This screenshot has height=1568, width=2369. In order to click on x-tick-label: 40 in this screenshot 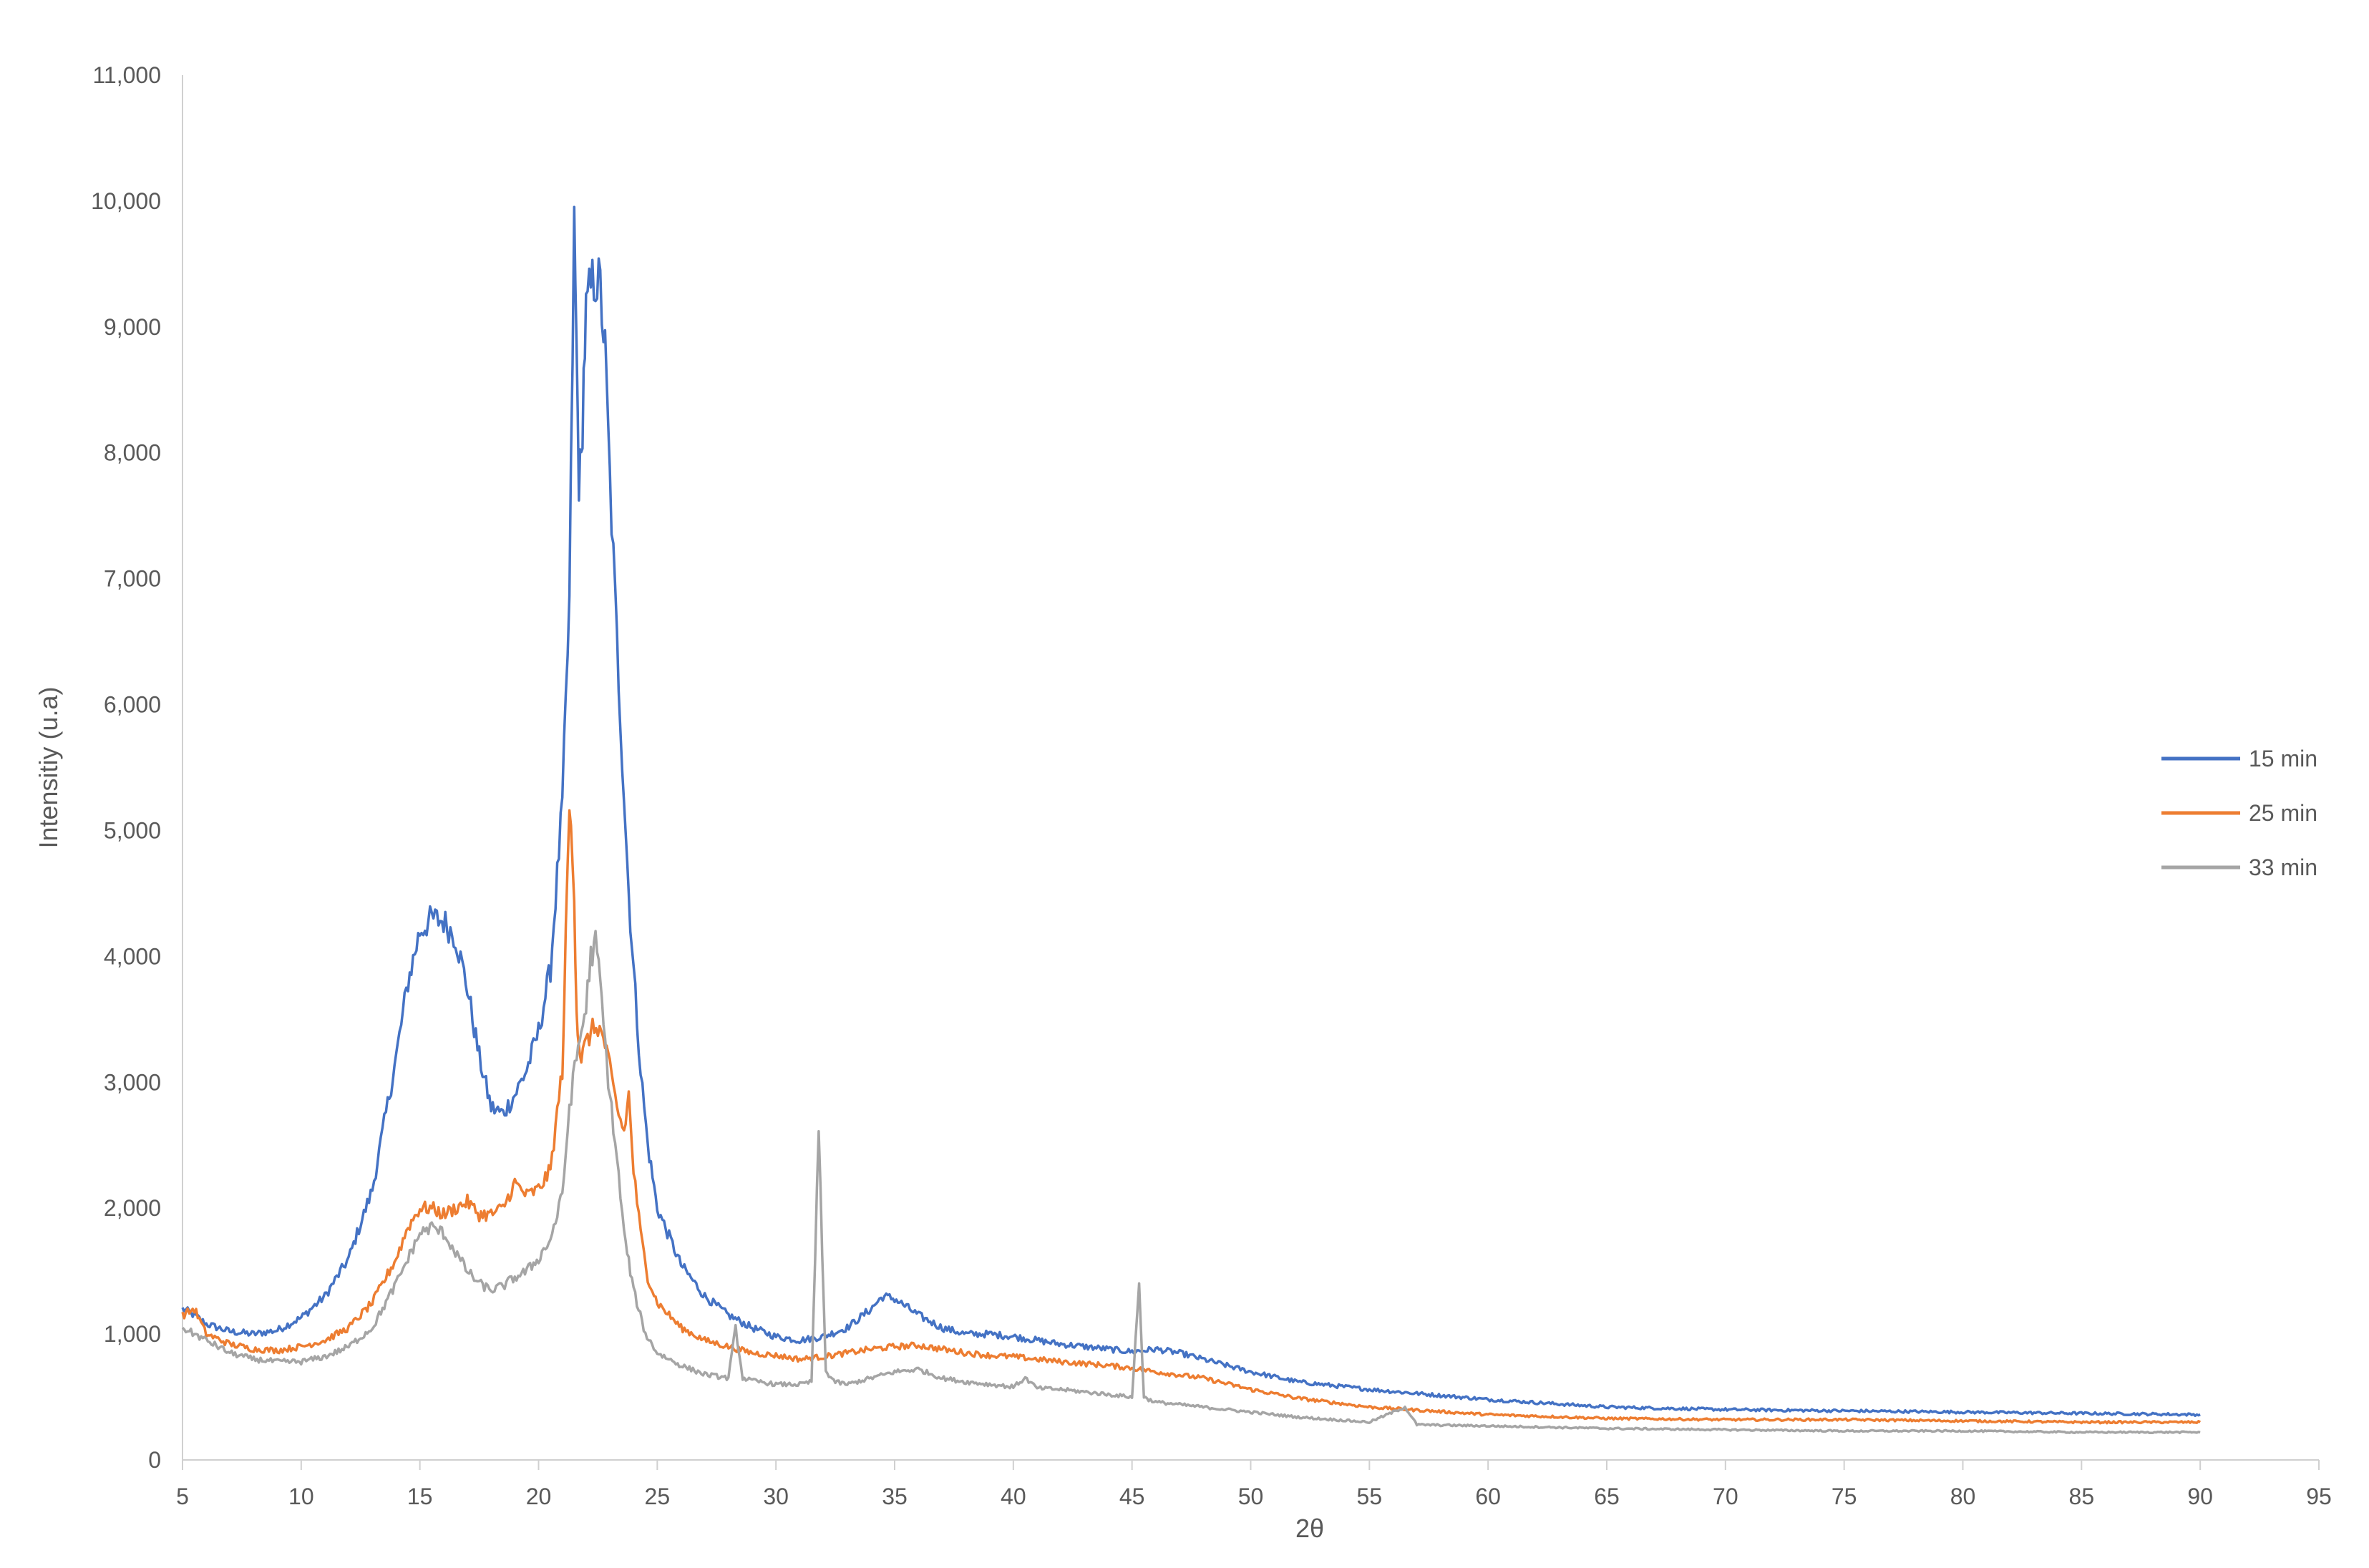, I will do `click(1013, 1497)`.